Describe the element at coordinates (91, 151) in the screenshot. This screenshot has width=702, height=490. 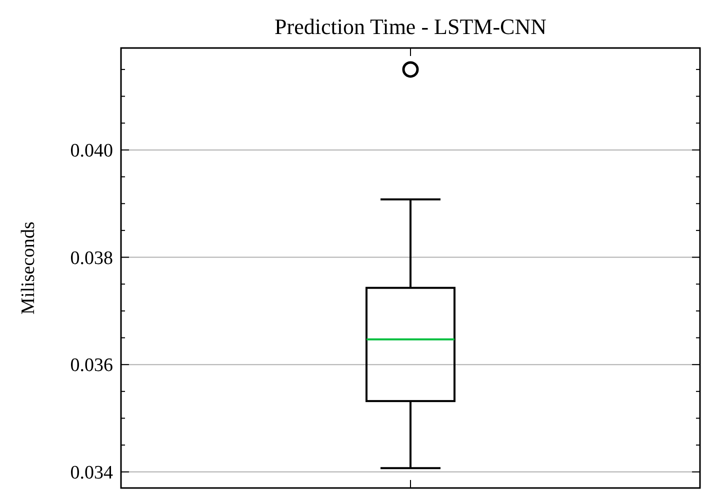
I see `y-tick-label: 0.040` at that location.